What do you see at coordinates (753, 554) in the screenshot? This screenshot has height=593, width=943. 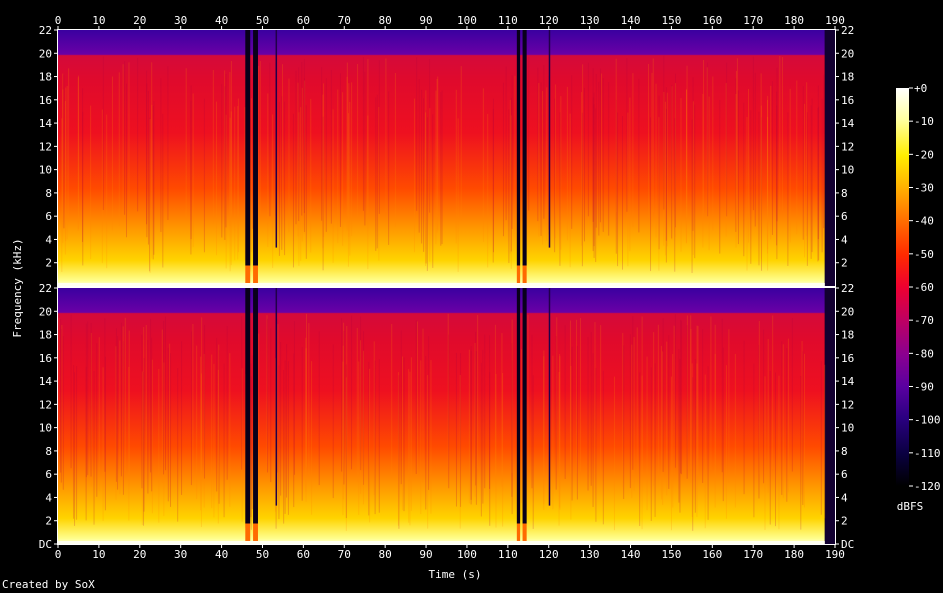 I see `x-tick-label: 170` at bounding box center [753, 554].